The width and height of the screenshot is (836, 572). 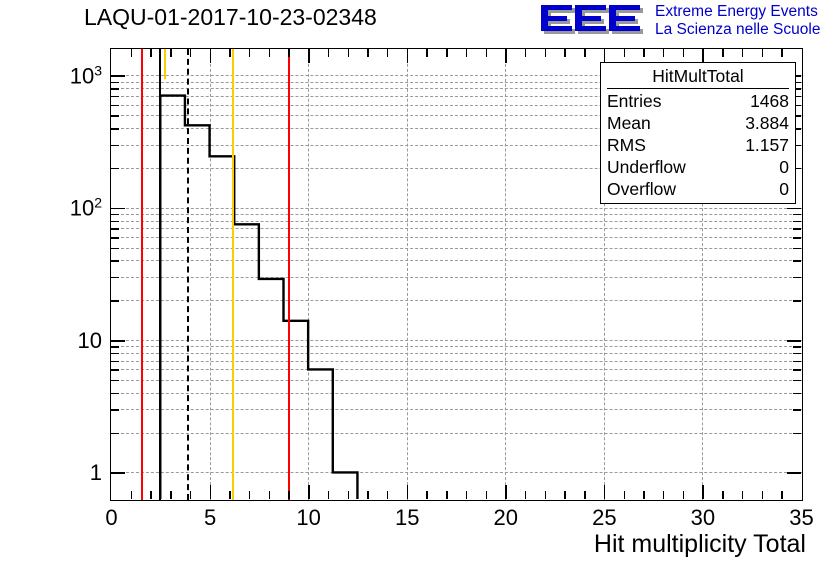 What do you see at coordinates (592, 19) in the screenshot?
I see `eee-logo-mark` at bounding box center [592, 19].